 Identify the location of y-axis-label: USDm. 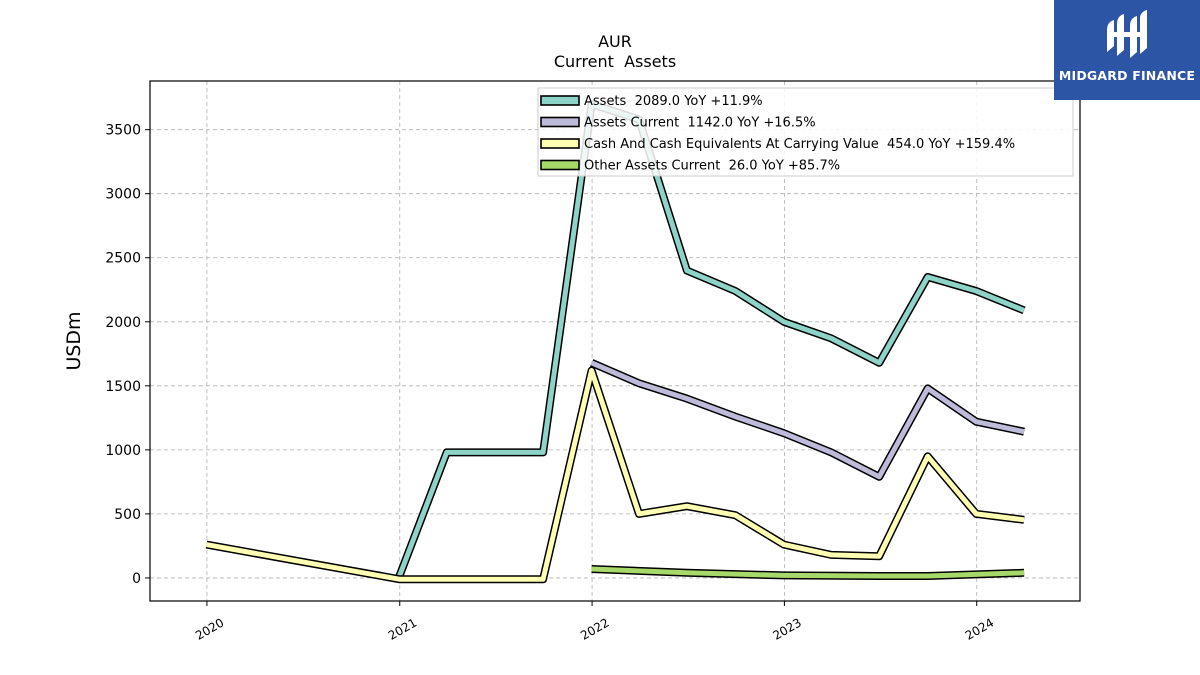
(74, 340).